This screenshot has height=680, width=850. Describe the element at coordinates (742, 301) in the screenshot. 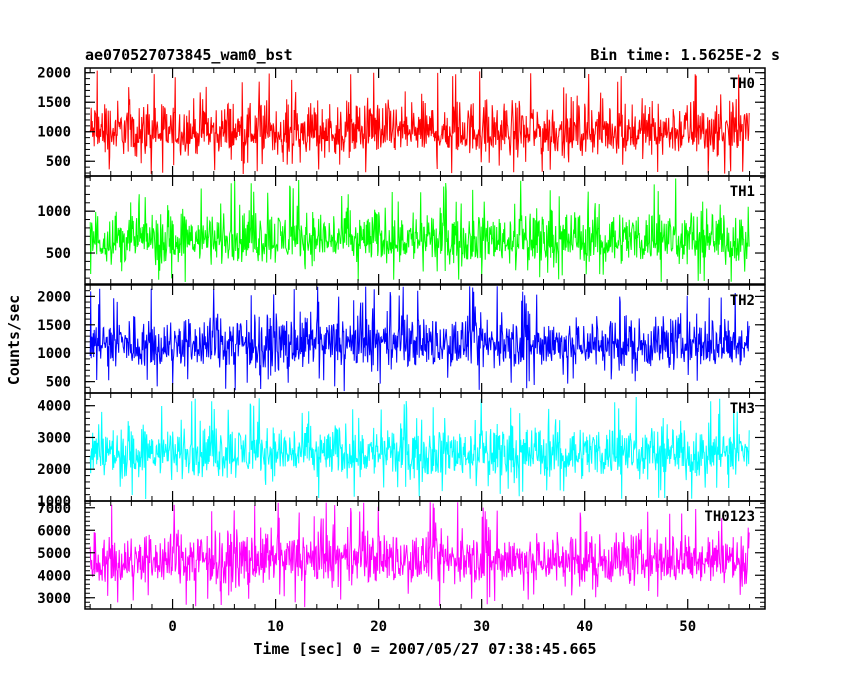

I see `series-label-th2: TH2` at that location.